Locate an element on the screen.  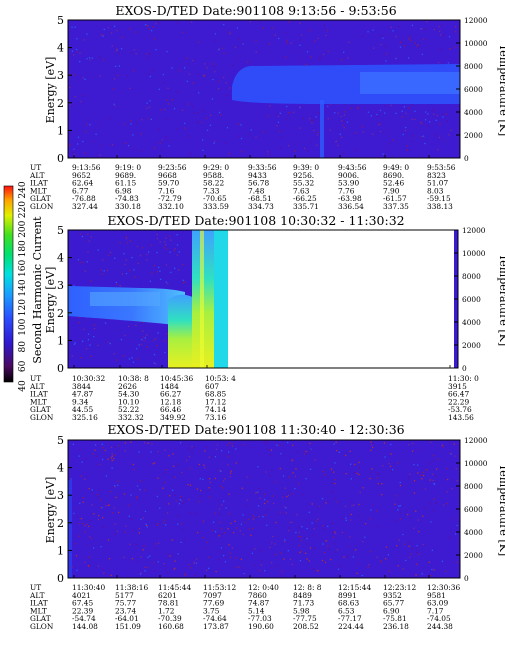
panel-1-ut-value: 9:53:56 is located at coordinates (441, 167).